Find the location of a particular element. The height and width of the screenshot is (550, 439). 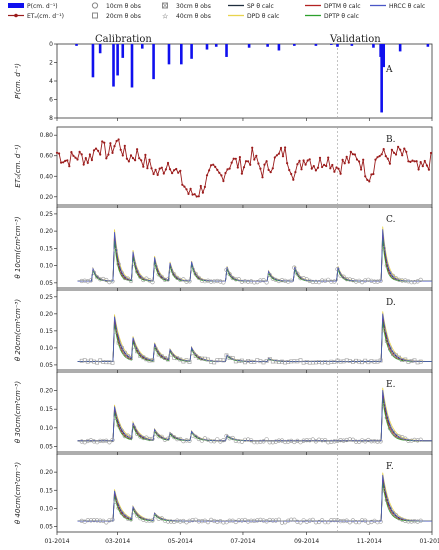

x-tick-label: 11-2014 is located at coordinates (369, 541).